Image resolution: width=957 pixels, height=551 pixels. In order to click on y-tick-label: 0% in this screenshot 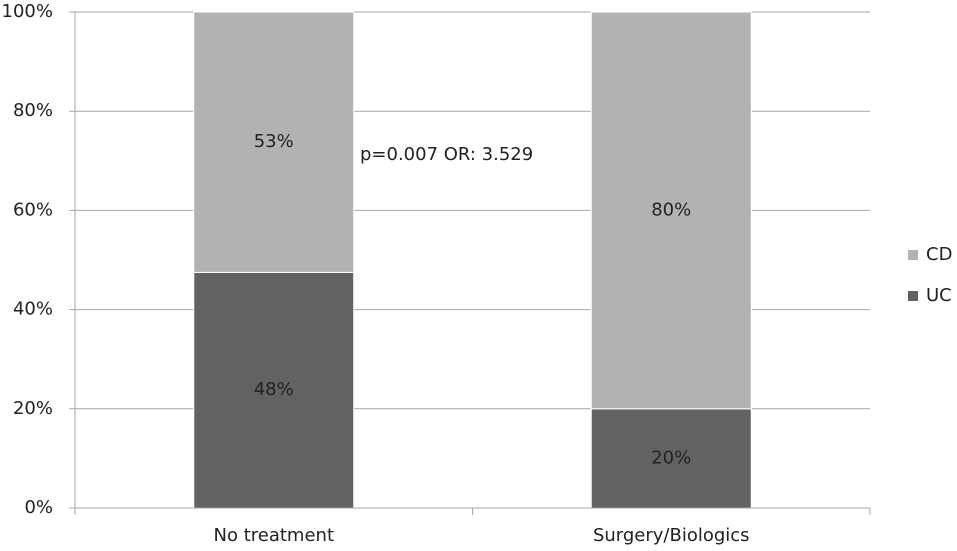, I will do `click(38, 507)`.